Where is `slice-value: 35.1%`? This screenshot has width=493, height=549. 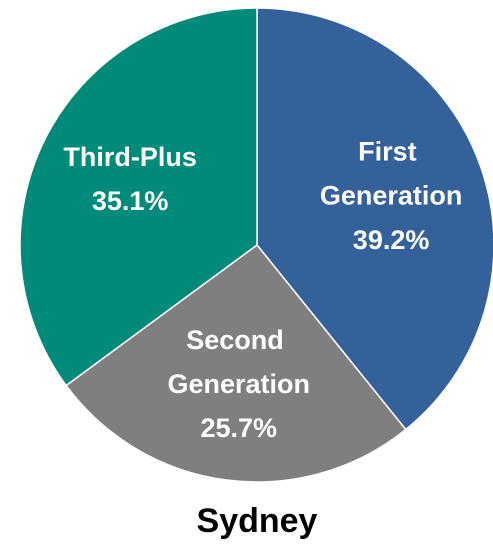 slice-value: 35.1% is located at coordinates (130, 201).